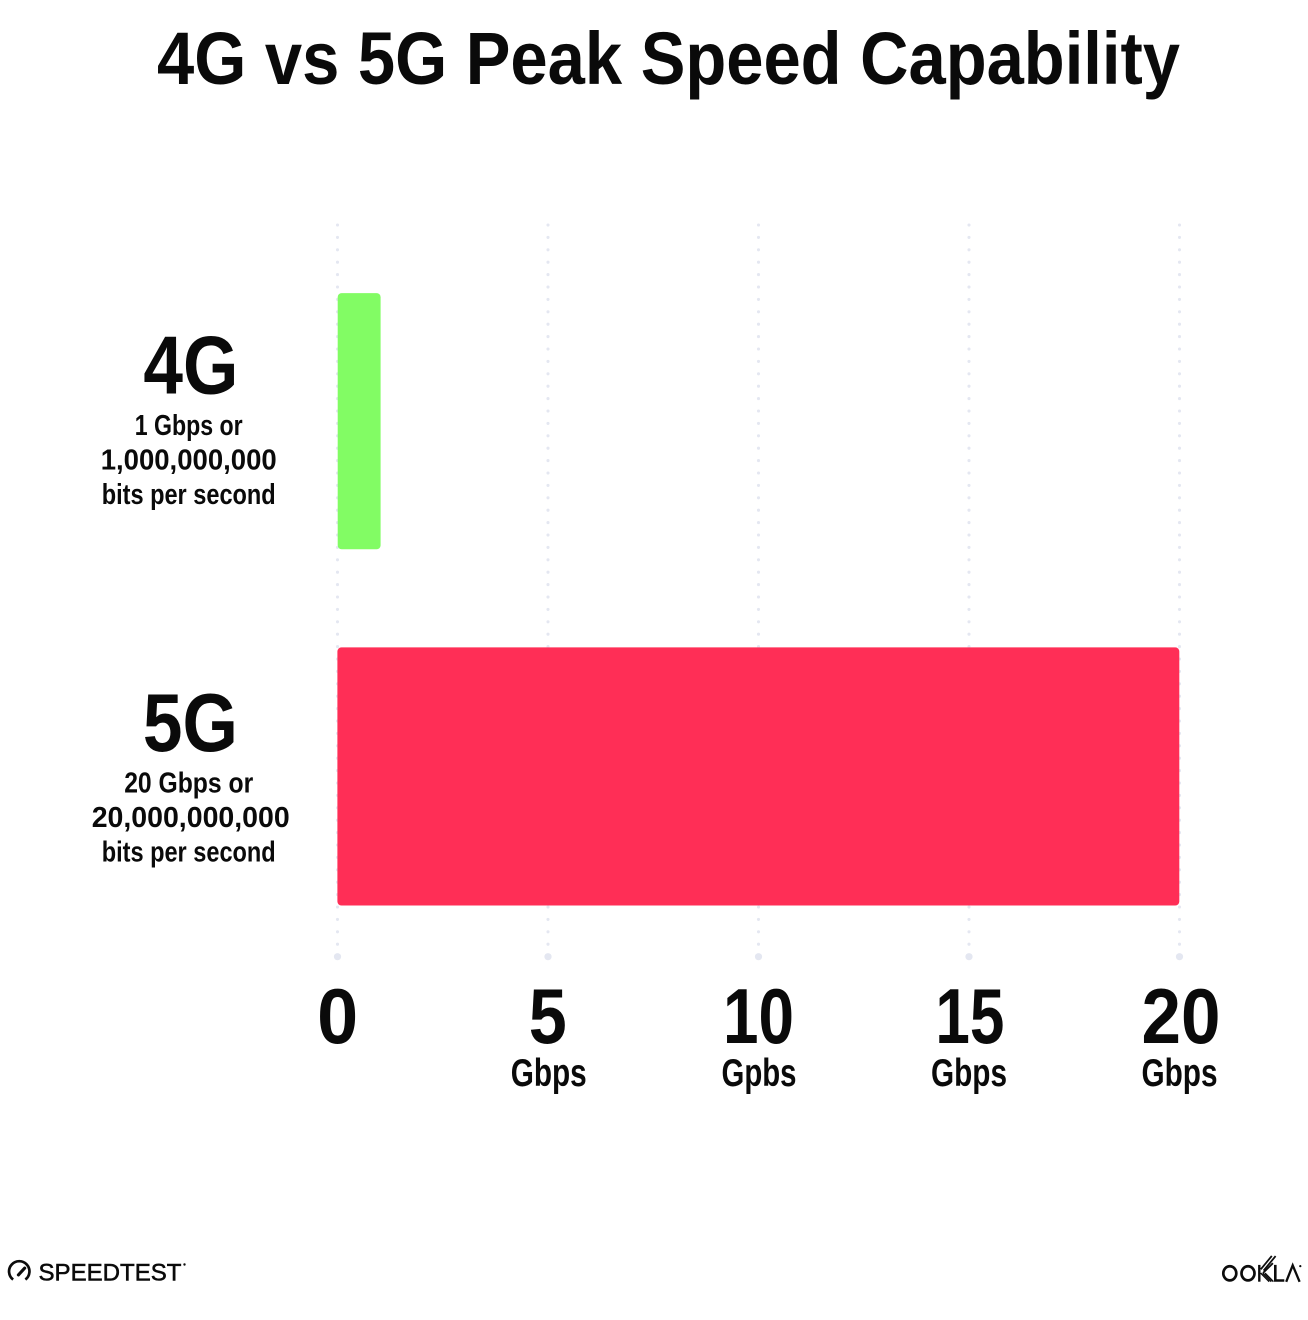  What do you see at coordinates (759, 1073) in the screenshot?
I see `svg-text: Gpbs` at bounding box center [759, 1073].